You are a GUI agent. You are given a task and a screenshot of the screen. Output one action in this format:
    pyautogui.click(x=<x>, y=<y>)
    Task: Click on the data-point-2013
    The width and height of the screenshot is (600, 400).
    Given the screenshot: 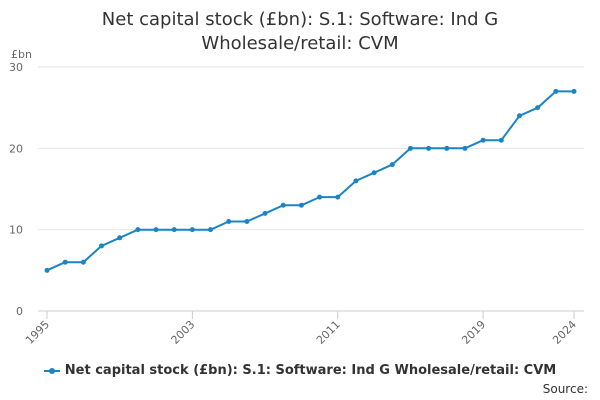 What is the action you would take?
    pyautogui.click(x=374, y=173)
    